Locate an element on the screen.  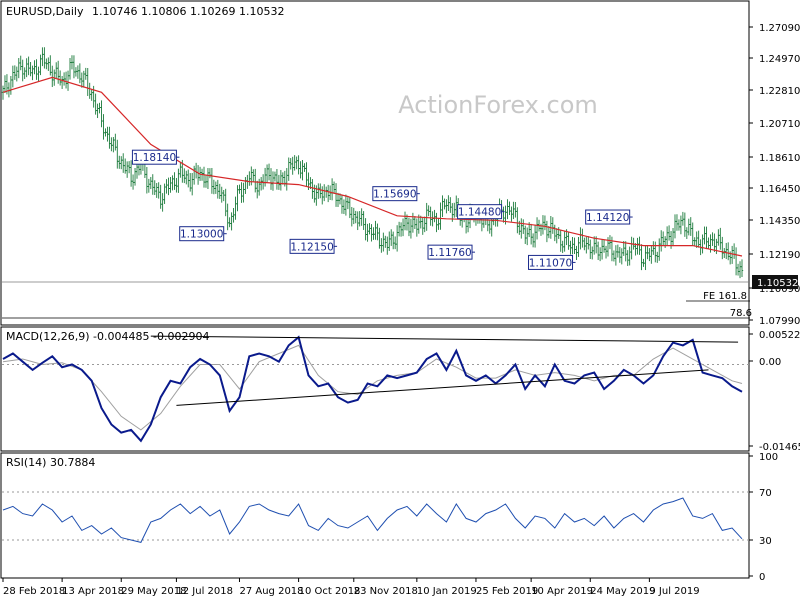
price-y-tick-label: 1.20710 is located at coordinates (779, 124).